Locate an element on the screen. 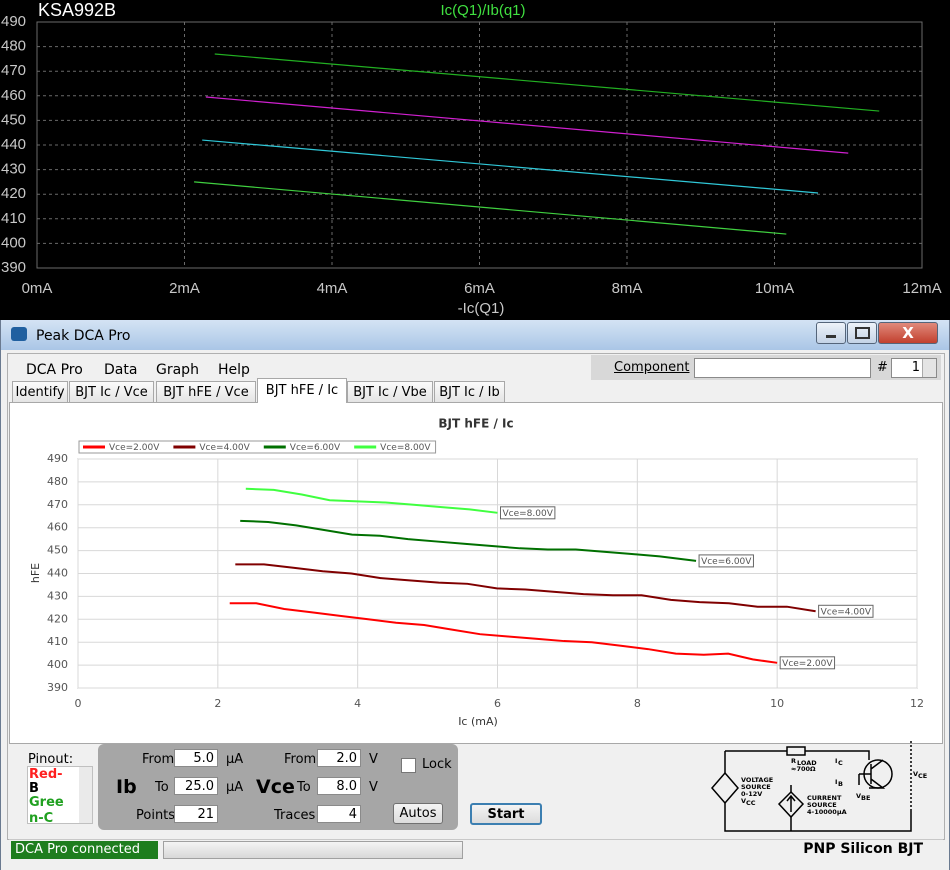 Image resolution: width=950 pixels, height=870 pixels. legend-label: Vce=2.00V is located at coordinates (134, 448).